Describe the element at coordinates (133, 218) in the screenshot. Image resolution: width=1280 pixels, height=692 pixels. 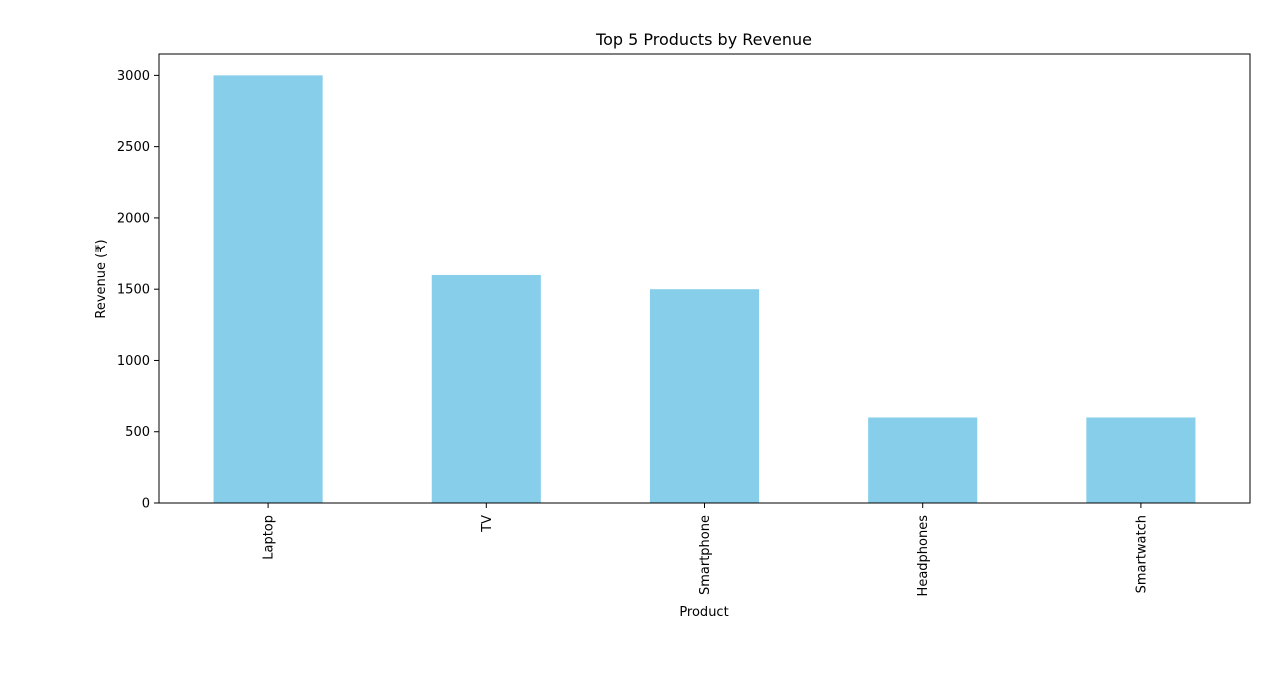
I see `y-tick-label: 2000` at that location.